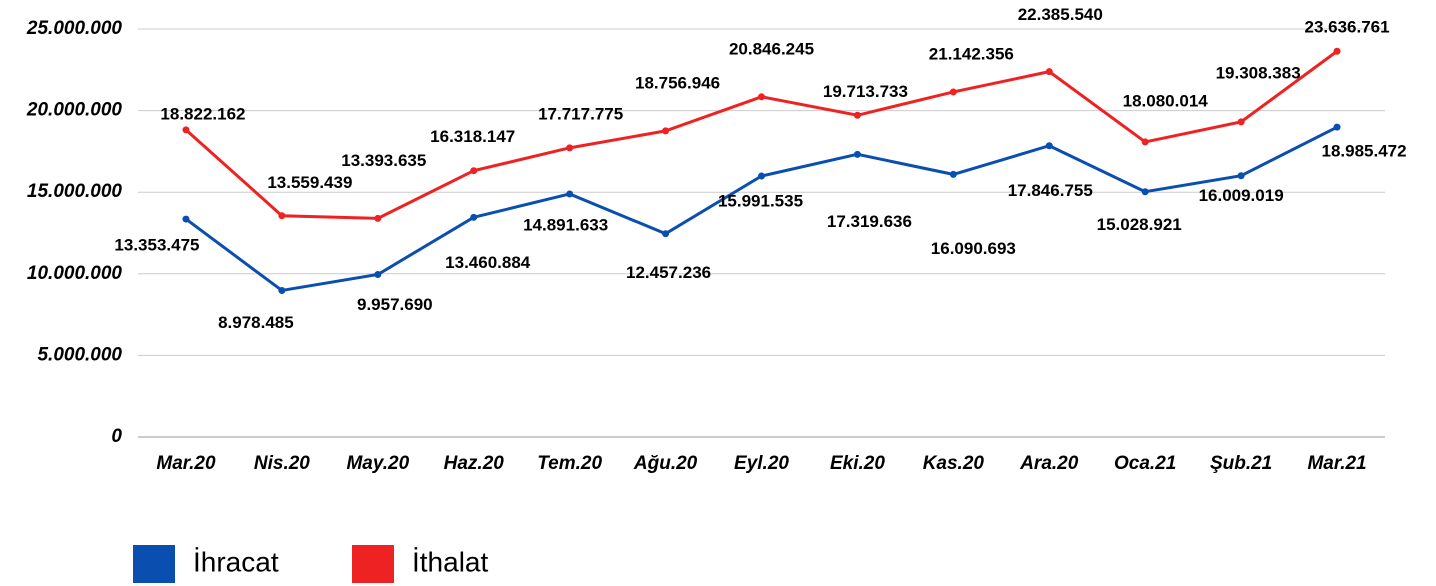 The width and height of the screenshot is (1436, 586). Describe the element at coordinates (668, 272) in the screenshot. I see `data-label: 12.457.236` at that location.